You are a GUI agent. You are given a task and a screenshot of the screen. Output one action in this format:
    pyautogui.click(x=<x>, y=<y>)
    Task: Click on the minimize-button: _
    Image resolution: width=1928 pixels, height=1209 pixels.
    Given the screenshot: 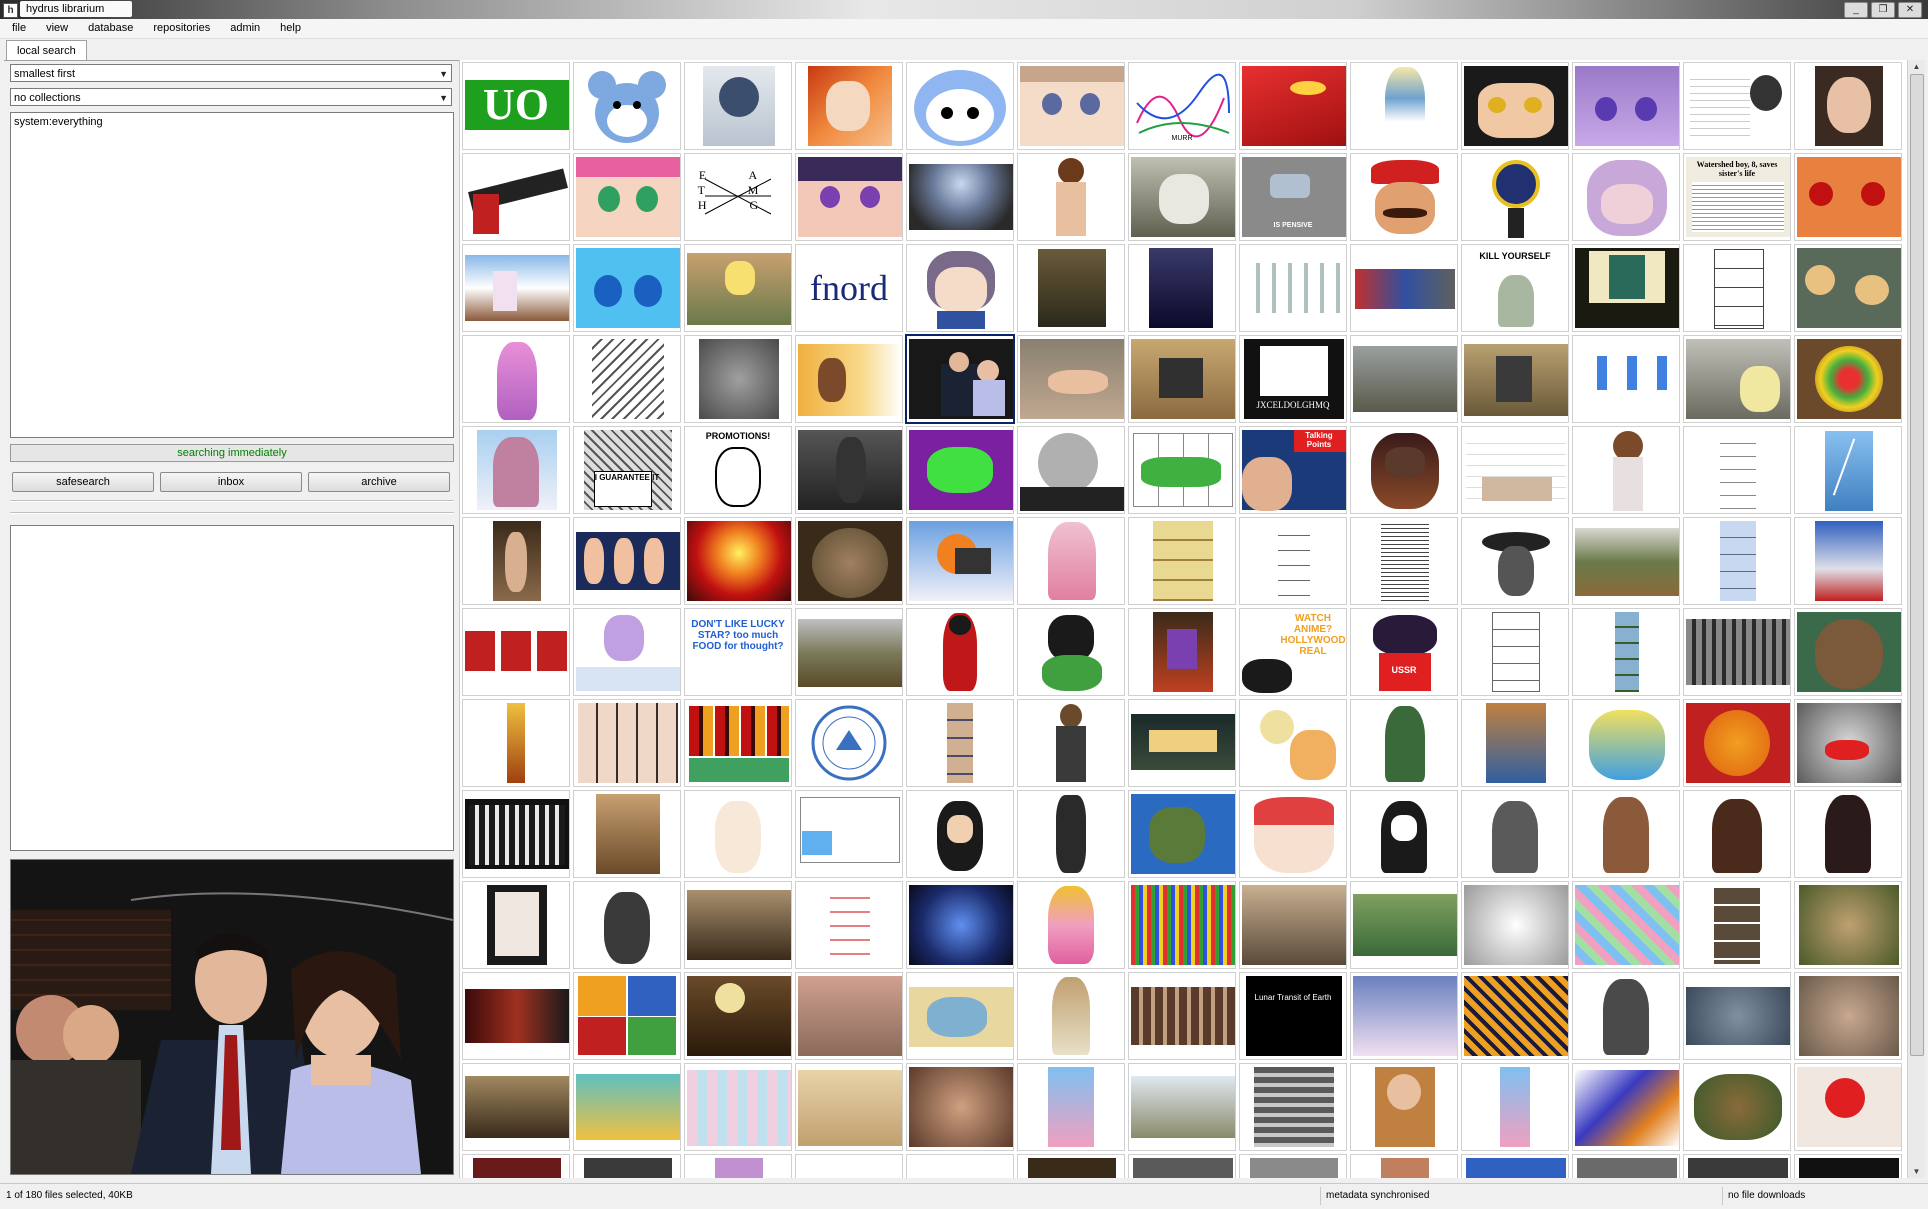 What is the action you would take?
    pyautogui.click(x=1856, y=10)
    